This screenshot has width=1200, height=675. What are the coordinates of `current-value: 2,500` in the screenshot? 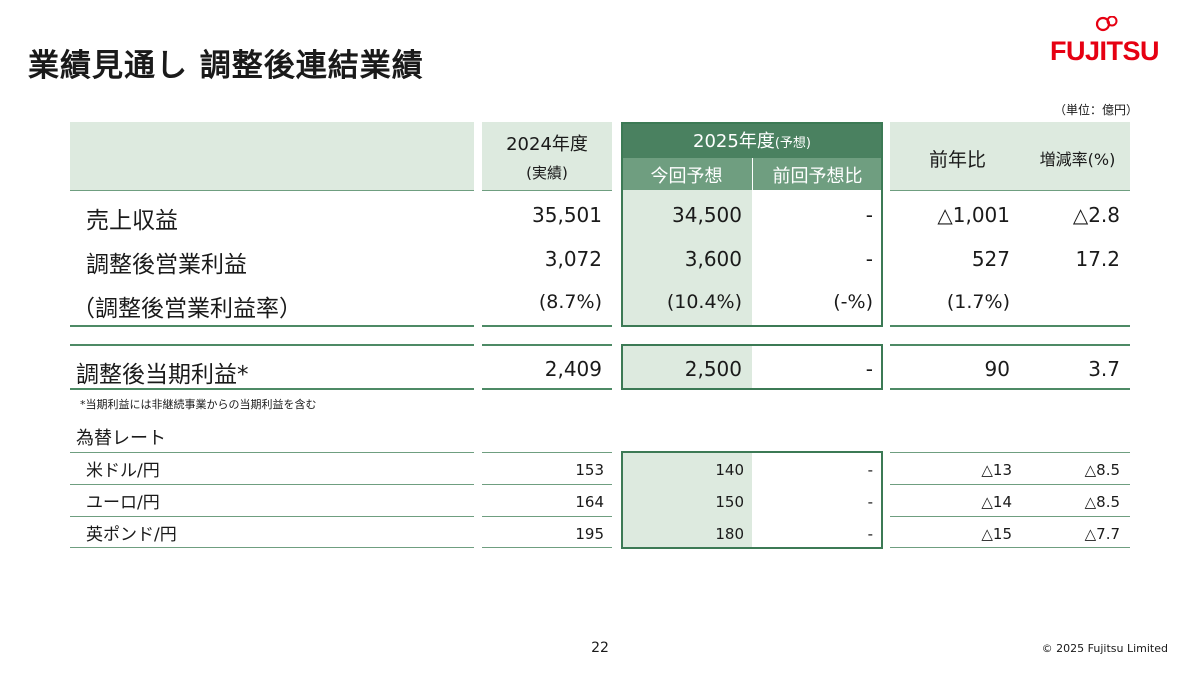 It's located at (713, 369).